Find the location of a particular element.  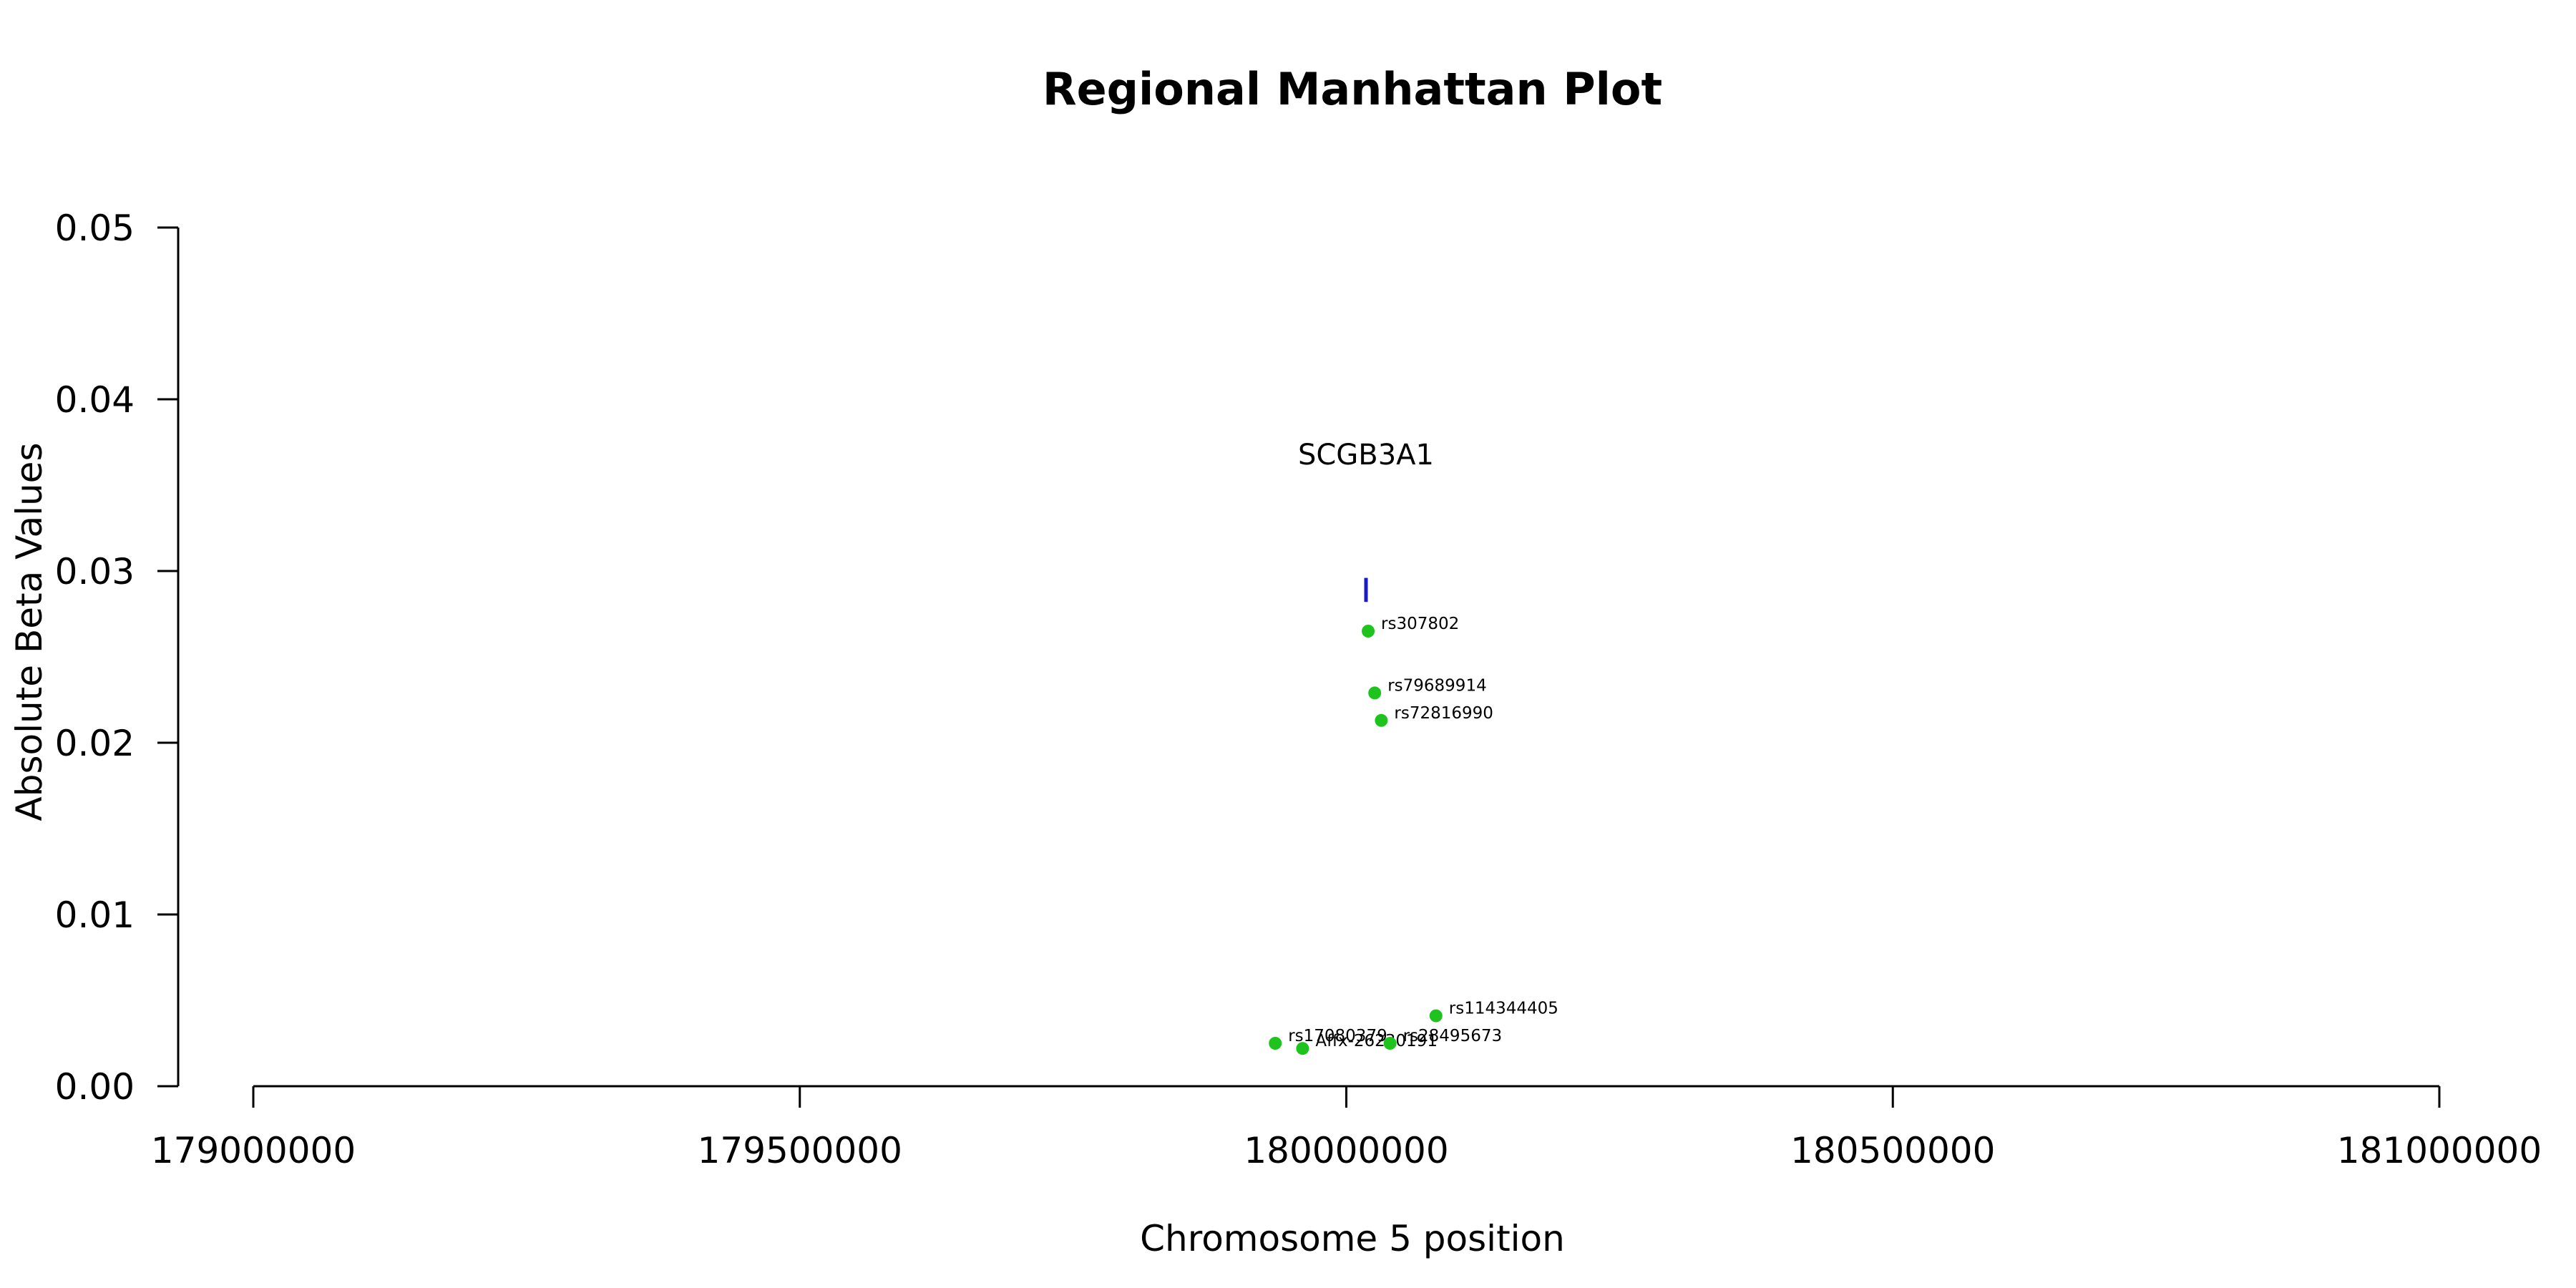

y-tick-label: 0.05 is located at coordinates (95, 228).